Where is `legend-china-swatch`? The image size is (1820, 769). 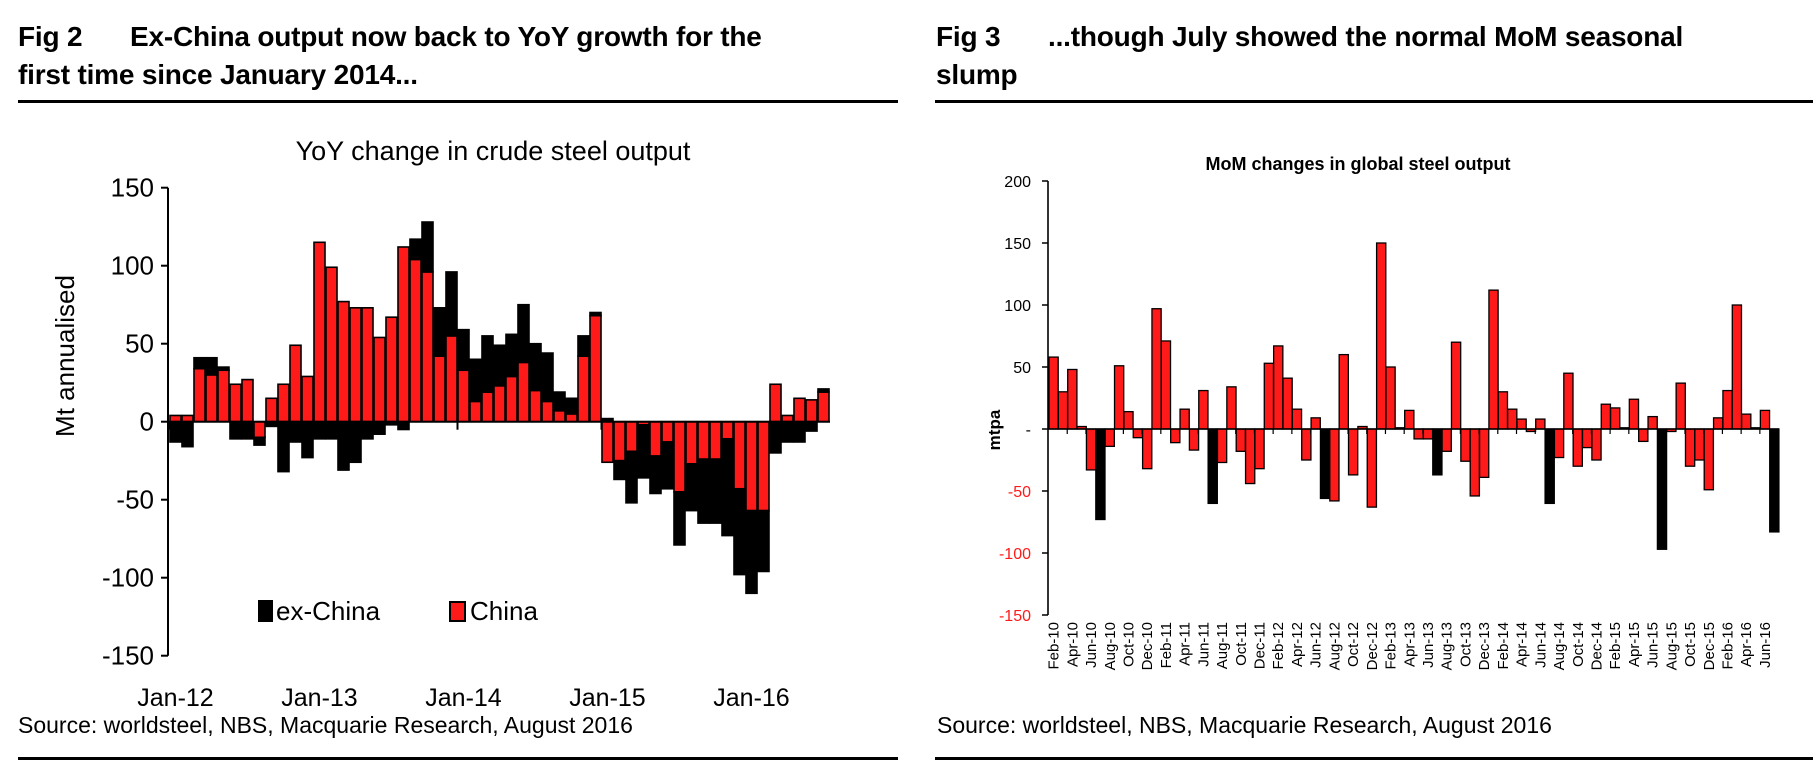 legend-china-swatch is located at coordinates (457, 611).